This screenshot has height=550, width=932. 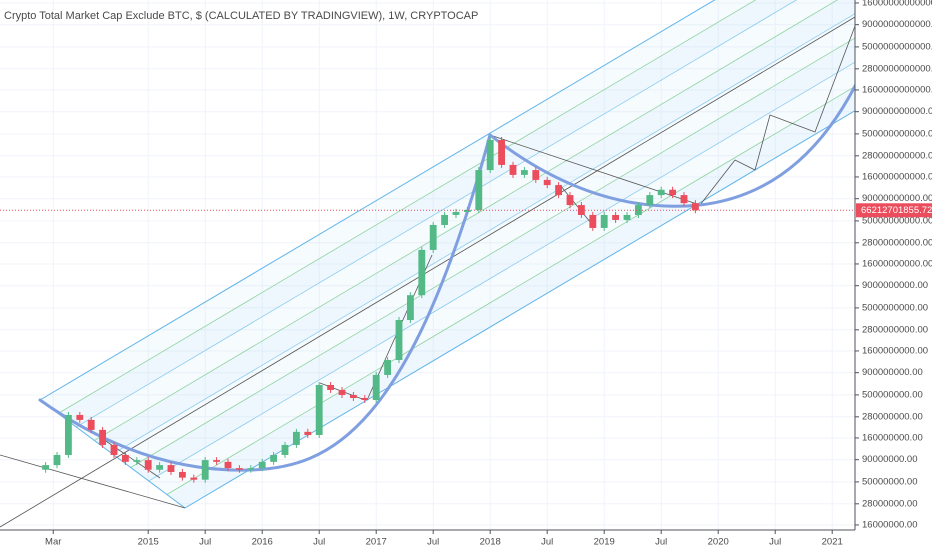 What do you see at coordinates (53, 542) in the screenshot?
I see `x-tick-label: Mar` at bounding box center [53, 542].